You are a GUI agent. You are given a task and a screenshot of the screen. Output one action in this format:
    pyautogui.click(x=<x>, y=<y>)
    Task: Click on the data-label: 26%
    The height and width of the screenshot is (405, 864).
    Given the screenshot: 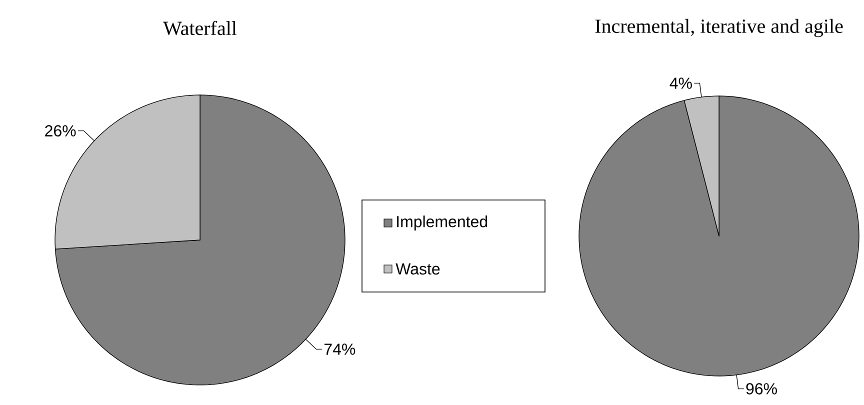 What is the action you would take?
    pyautogui.click(x=60, y=130)
    